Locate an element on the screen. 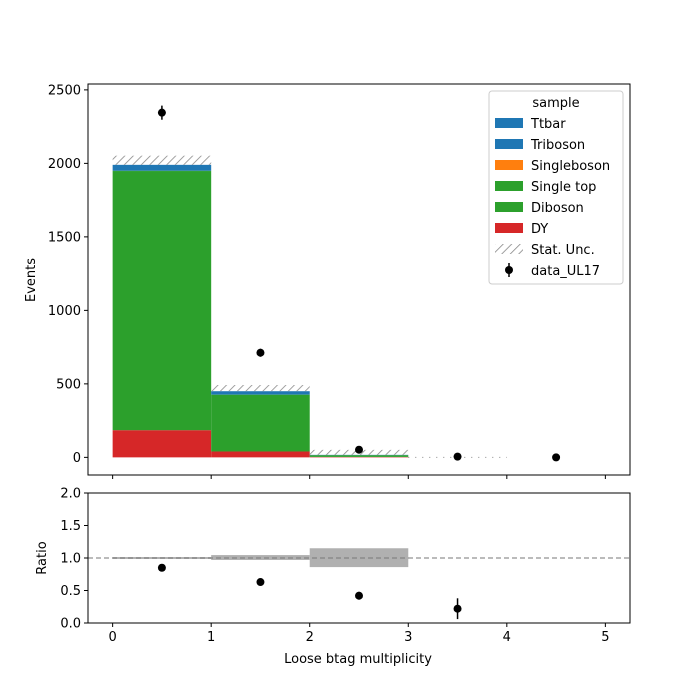 The image size is (700, 700). main-ytick-label: 2000 is located at coordinates (64, 164).